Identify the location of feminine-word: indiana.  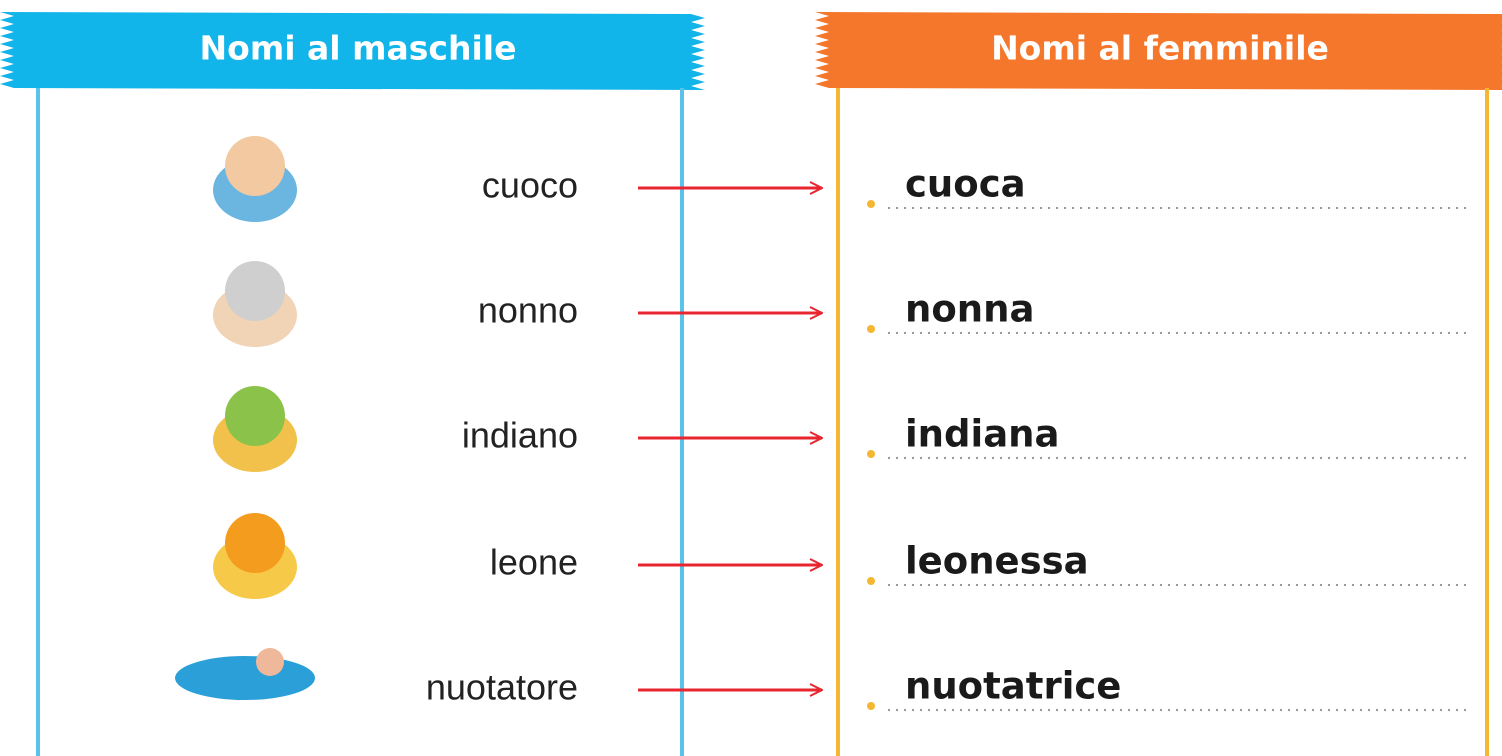
(982, 434).